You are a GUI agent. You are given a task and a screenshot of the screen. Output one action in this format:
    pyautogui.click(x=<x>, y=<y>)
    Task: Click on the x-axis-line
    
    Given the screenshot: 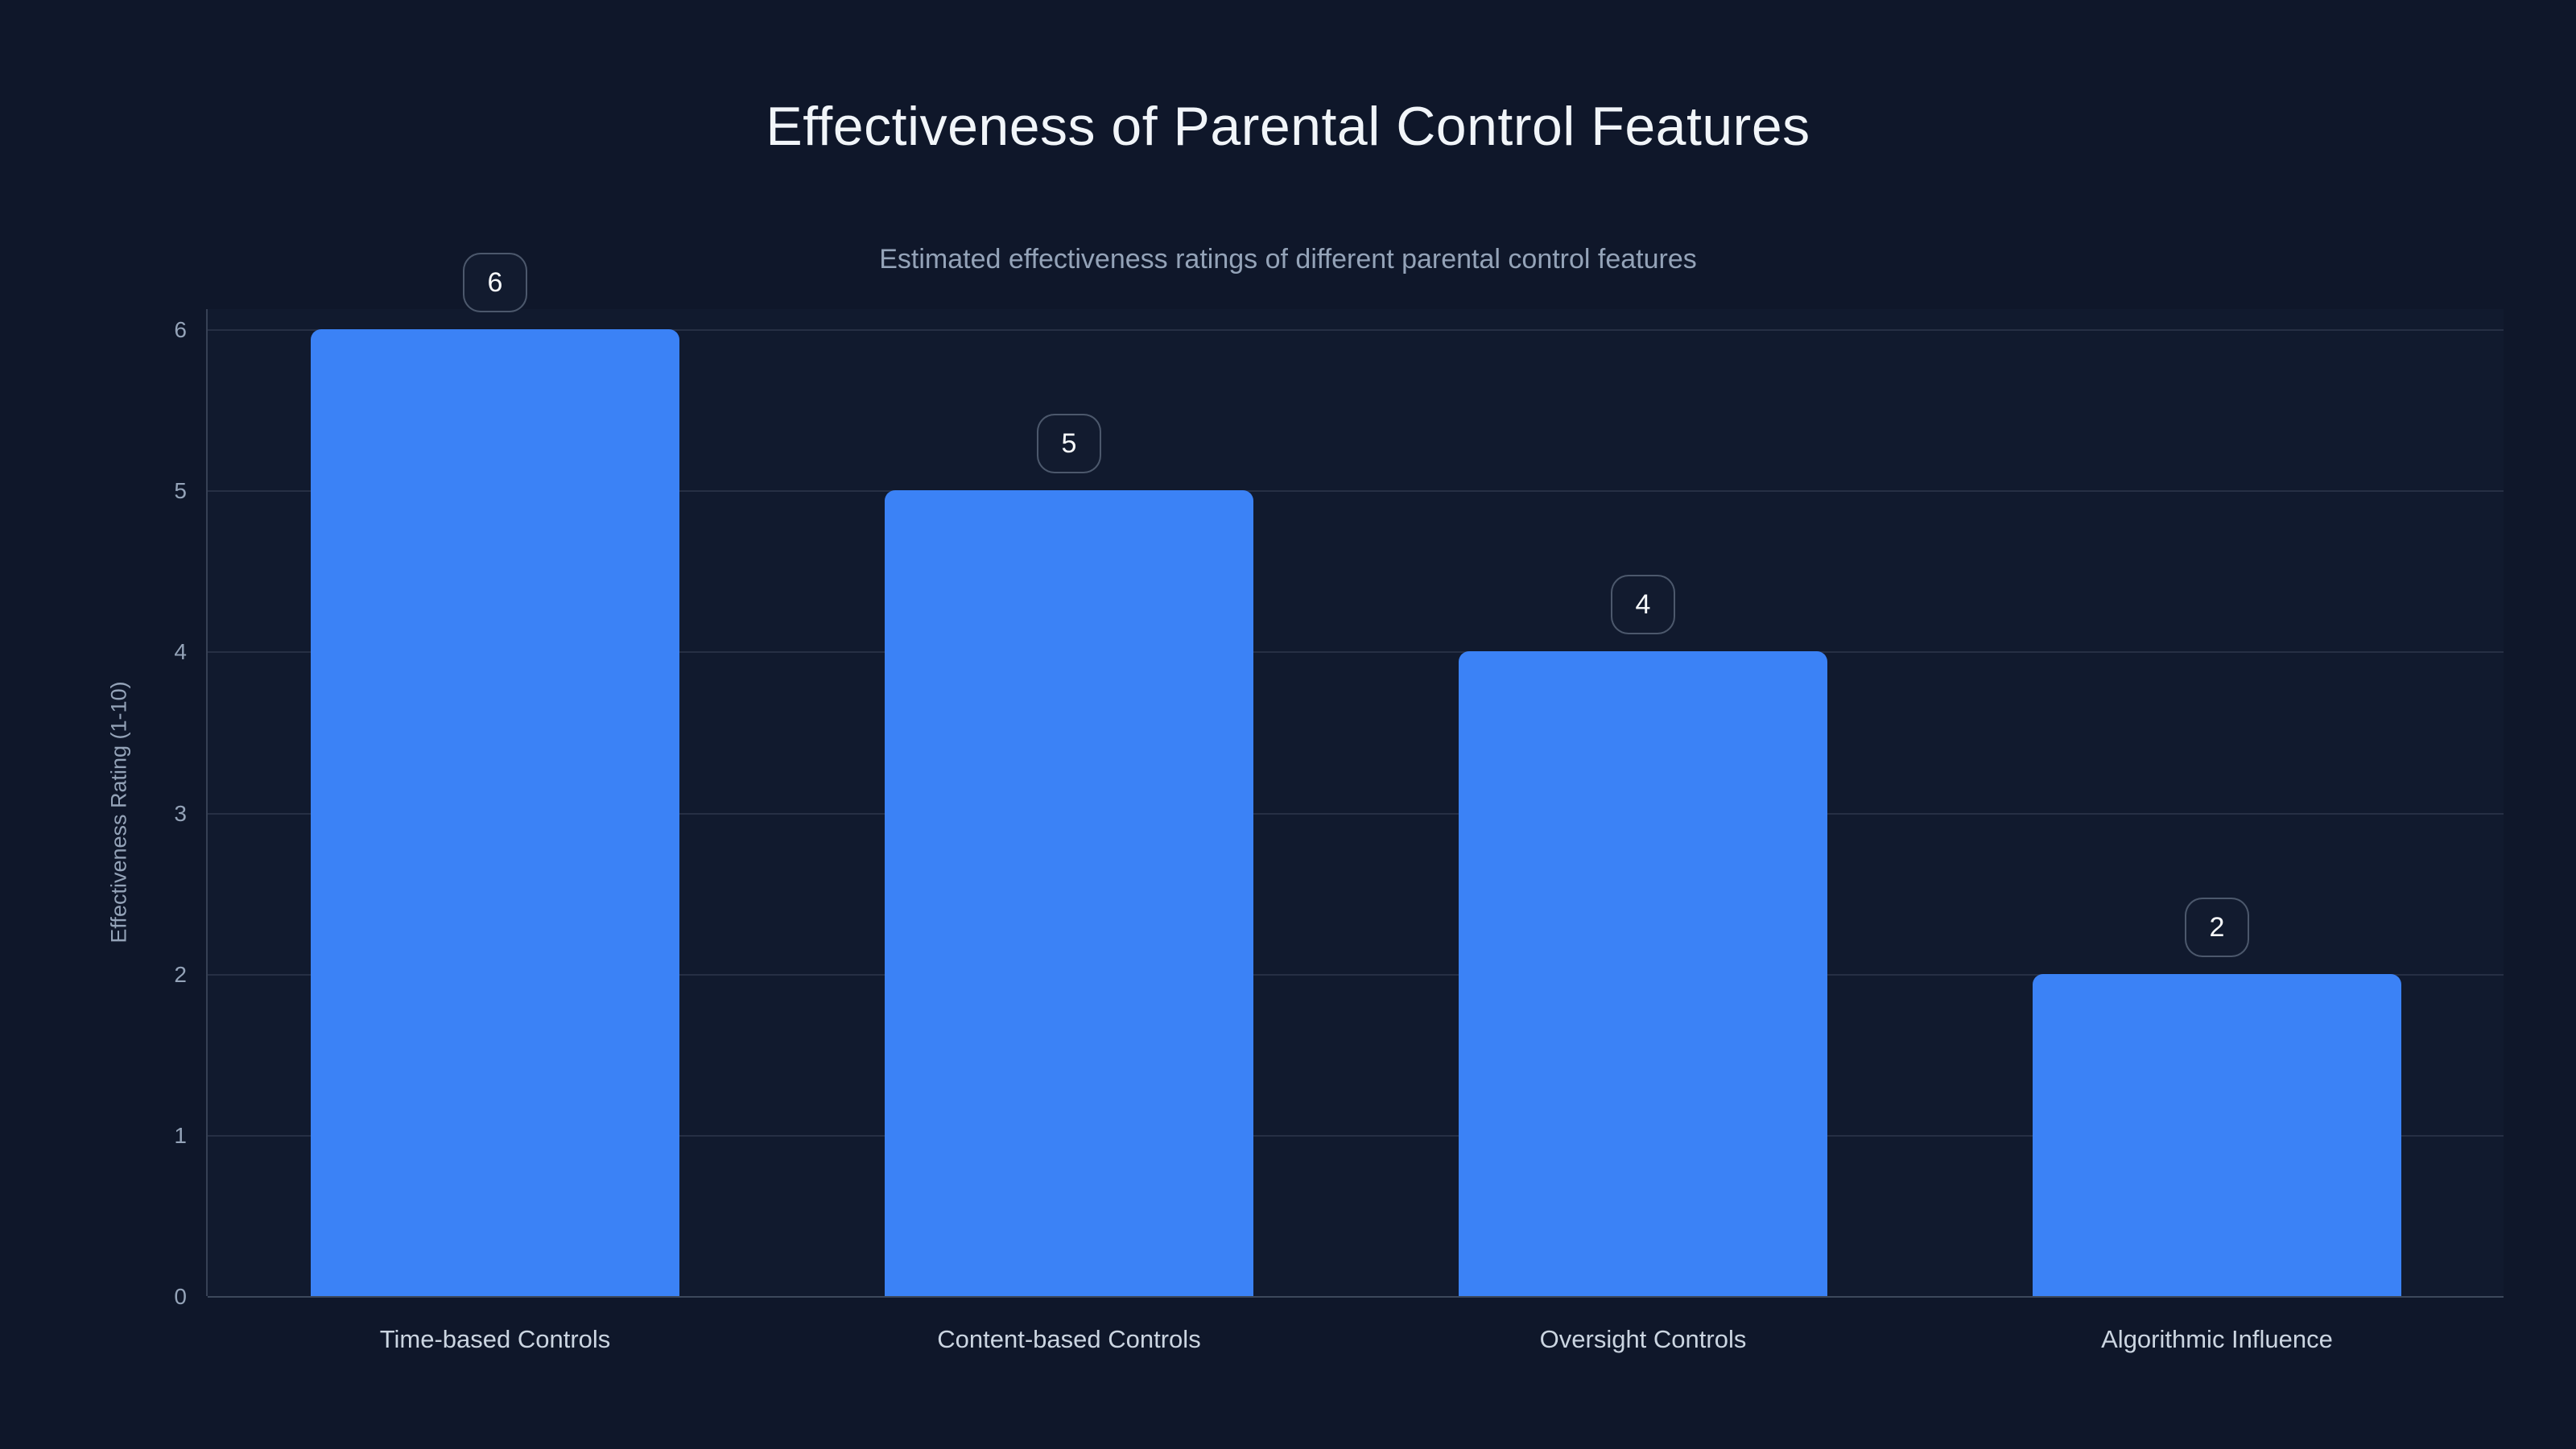 What is the action you would take?
    pyautogui.click(x=1356, y=1297)
    